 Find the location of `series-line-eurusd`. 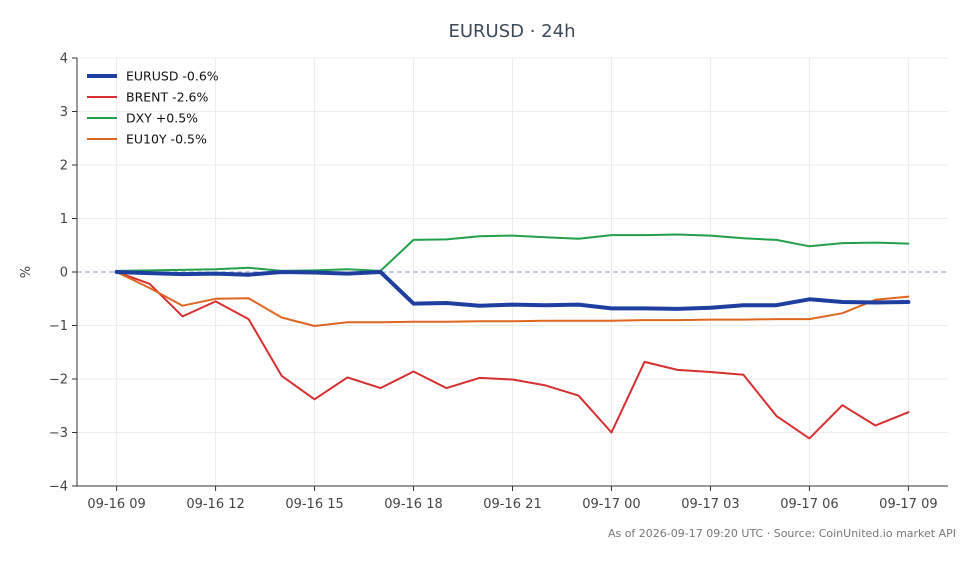

series-line-eurusd is located at coordinates (512, 290).